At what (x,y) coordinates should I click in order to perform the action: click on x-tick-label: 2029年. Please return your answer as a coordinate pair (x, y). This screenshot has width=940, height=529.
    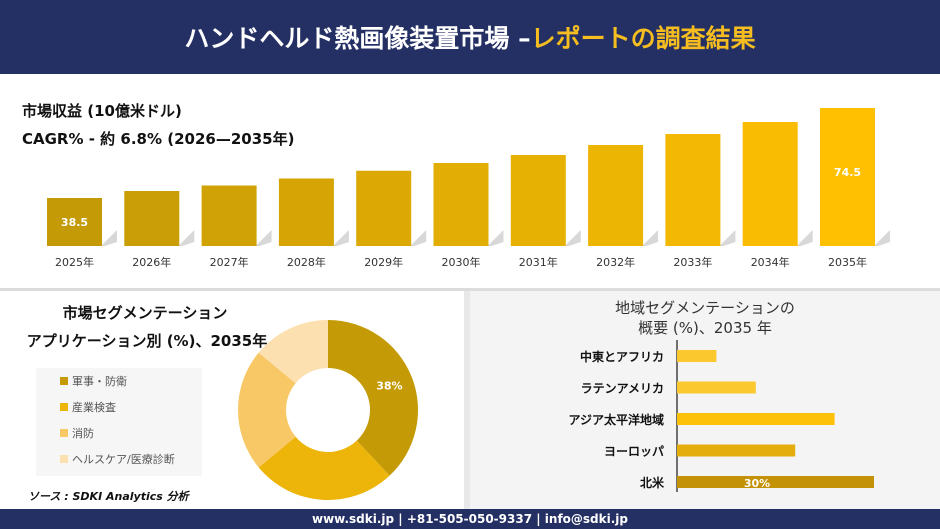
    Looking at the image, I should click on (383, 262).